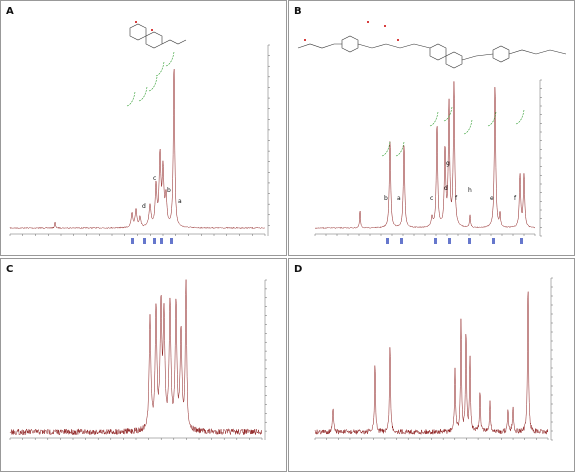  What do you see at coordinates (267, 31) in the screenshot?
I see `structure-marks` at bounding box center [267, 31].